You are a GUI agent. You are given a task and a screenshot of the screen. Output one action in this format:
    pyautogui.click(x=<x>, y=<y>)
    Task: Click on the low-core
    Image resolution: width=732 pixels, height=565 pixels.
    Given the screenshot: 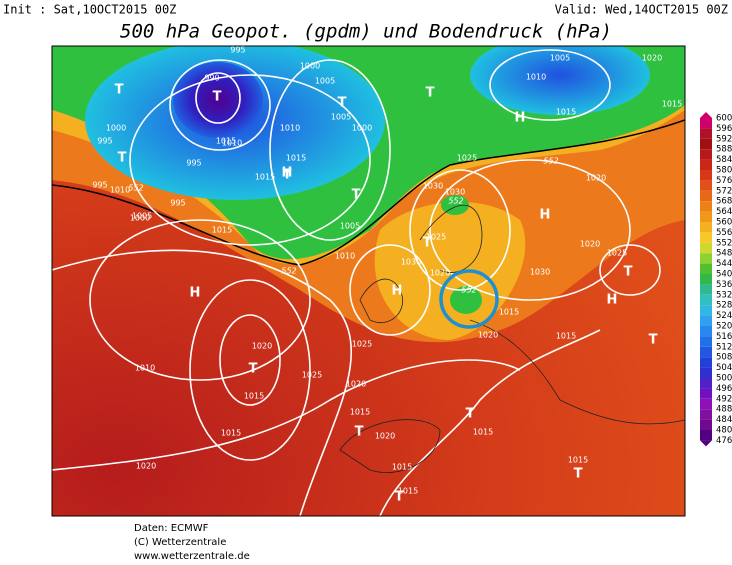 What is the action you would take?
    pyautogui.click(x=218, y=100)
    